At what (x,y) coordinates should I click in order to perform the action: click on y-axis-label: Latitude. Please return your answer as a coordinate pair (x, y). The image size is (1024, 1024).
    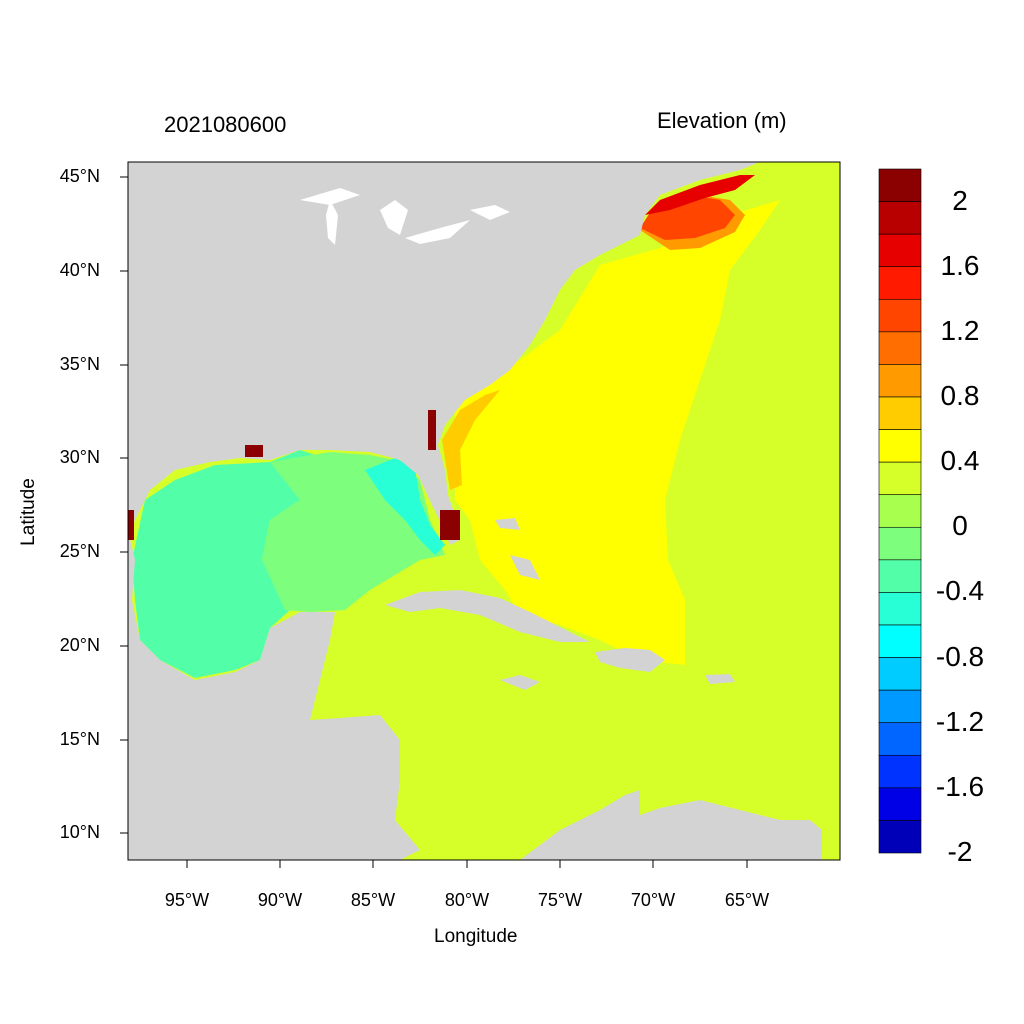
    Looking at the image, I should click on (28, 512).